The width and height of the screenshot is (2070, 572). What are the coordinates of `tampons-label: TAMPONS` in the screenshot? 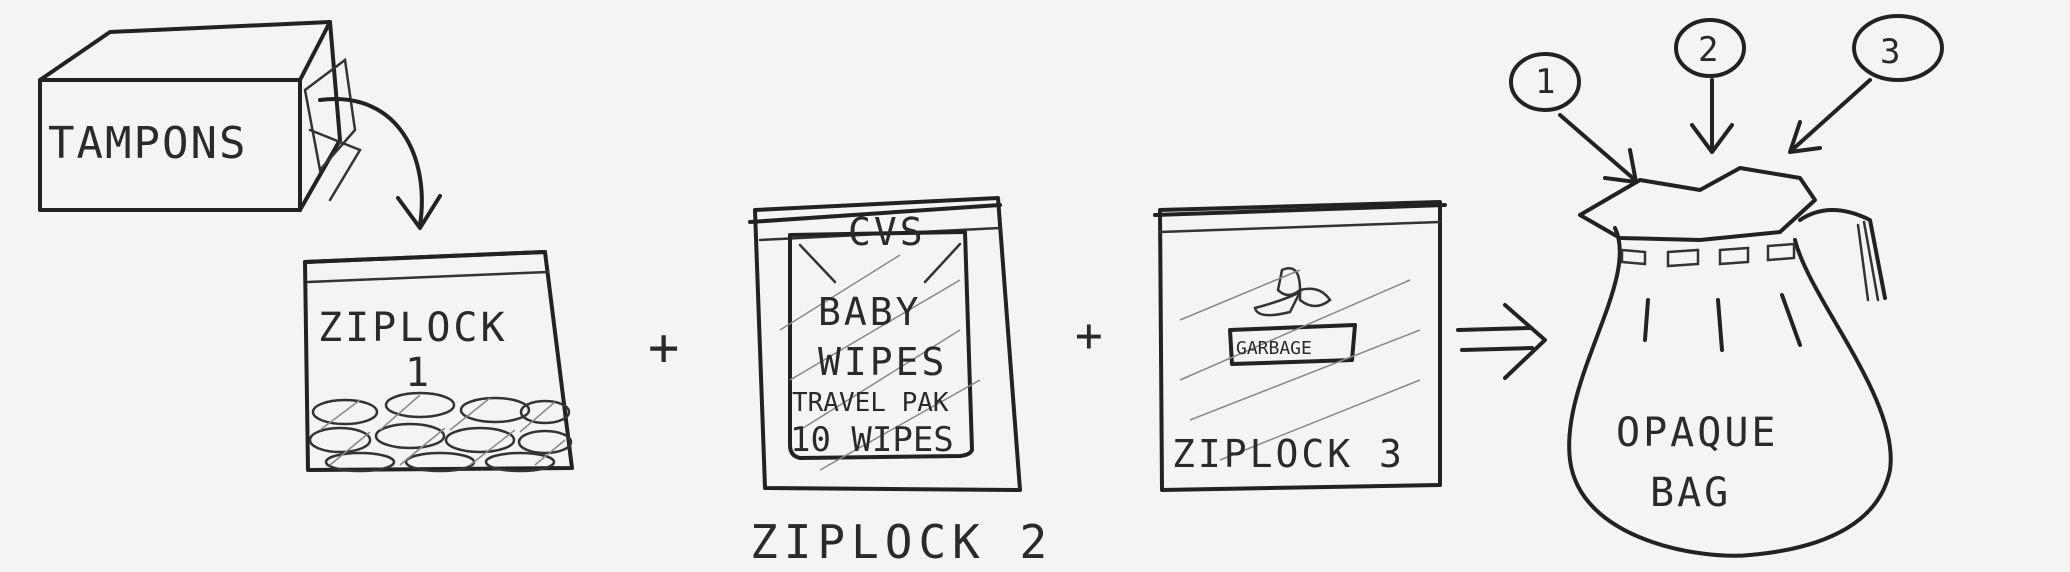 It's located at (148, 143).